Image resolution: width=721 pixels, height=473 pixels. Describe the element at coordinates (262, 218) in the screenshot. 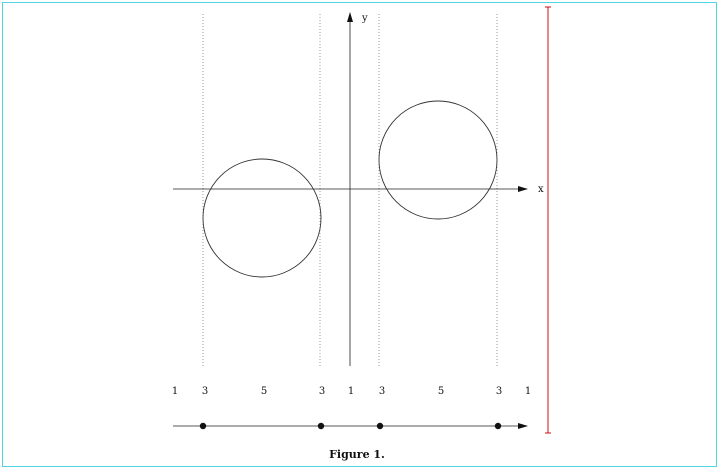

I see `left-circle` at that location.